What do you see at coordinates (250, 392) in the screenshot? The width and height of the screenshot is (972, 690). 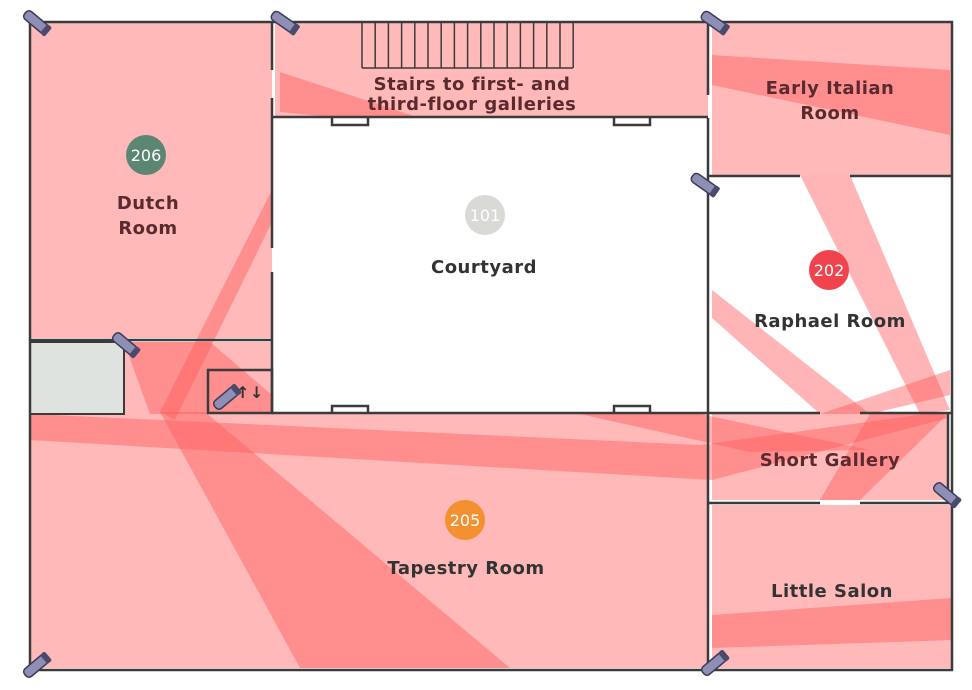 I see `elevator-arrows-icon: ↑↓` at bounding box center [250, 392].